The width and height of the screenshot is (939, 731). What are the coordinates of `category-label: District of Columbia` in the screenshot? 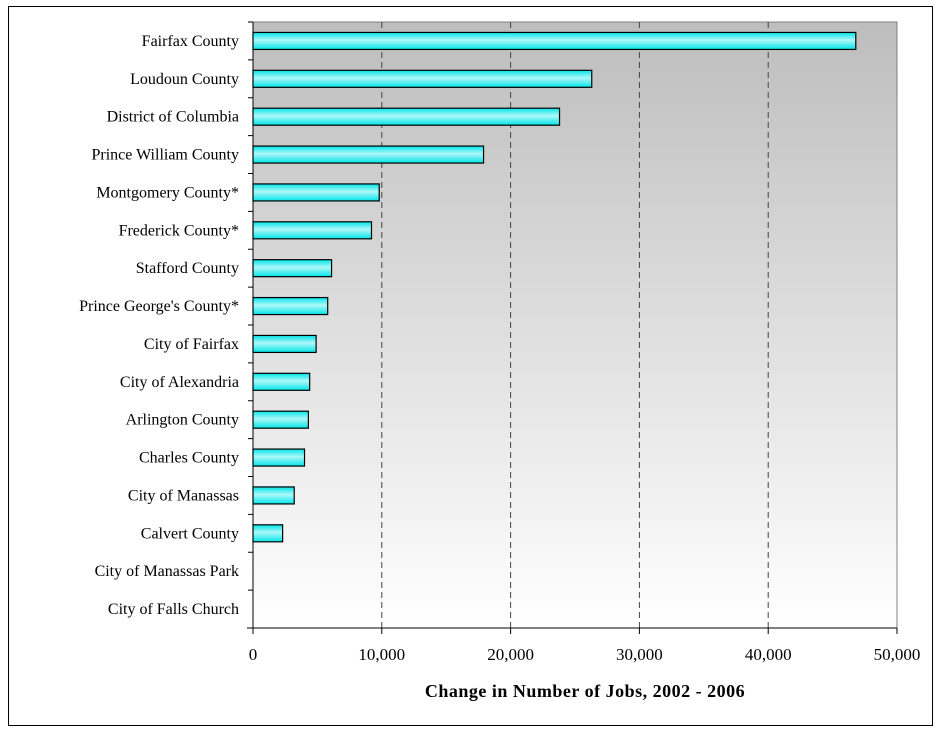 It's located at (173, 117).